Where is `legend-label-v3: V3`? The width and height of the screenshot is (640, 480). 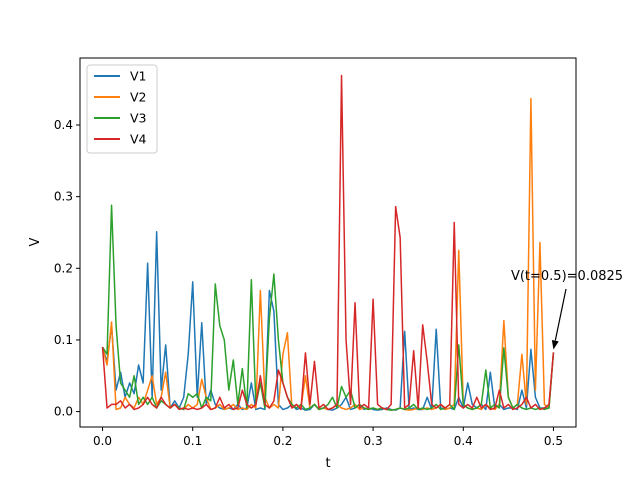 legend-label-v3: V3 is located at coordinates (138, 118).